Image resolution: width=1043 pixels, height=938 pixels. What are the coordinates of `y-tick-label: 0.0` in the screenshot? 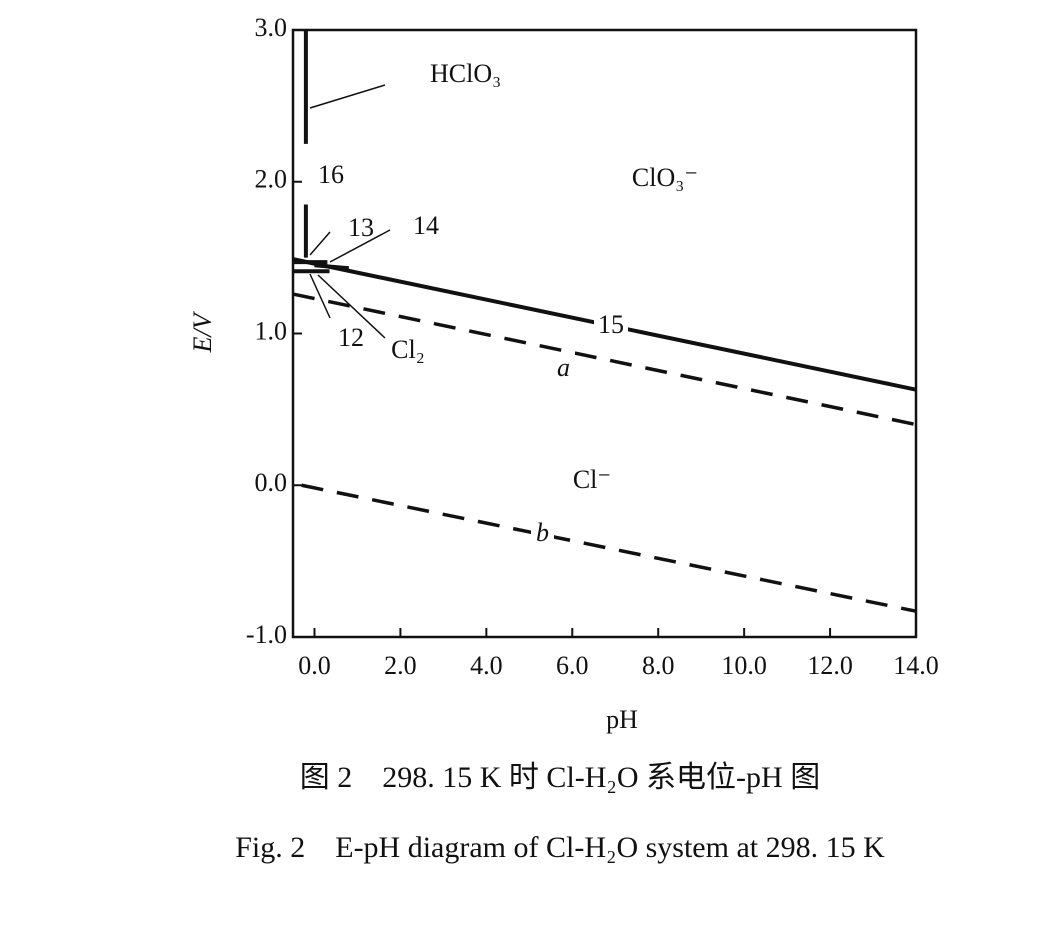 It's located at (271, 482).